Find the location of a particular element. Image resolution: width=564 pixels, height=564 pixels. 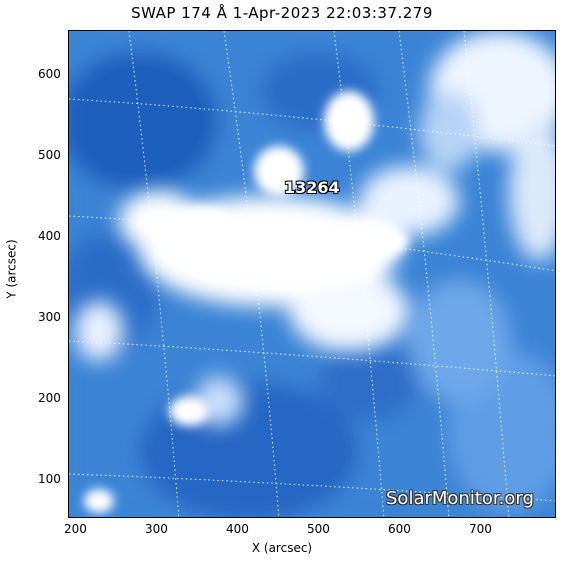

x-tick-label: 200 is located at coordinates (75, 529).